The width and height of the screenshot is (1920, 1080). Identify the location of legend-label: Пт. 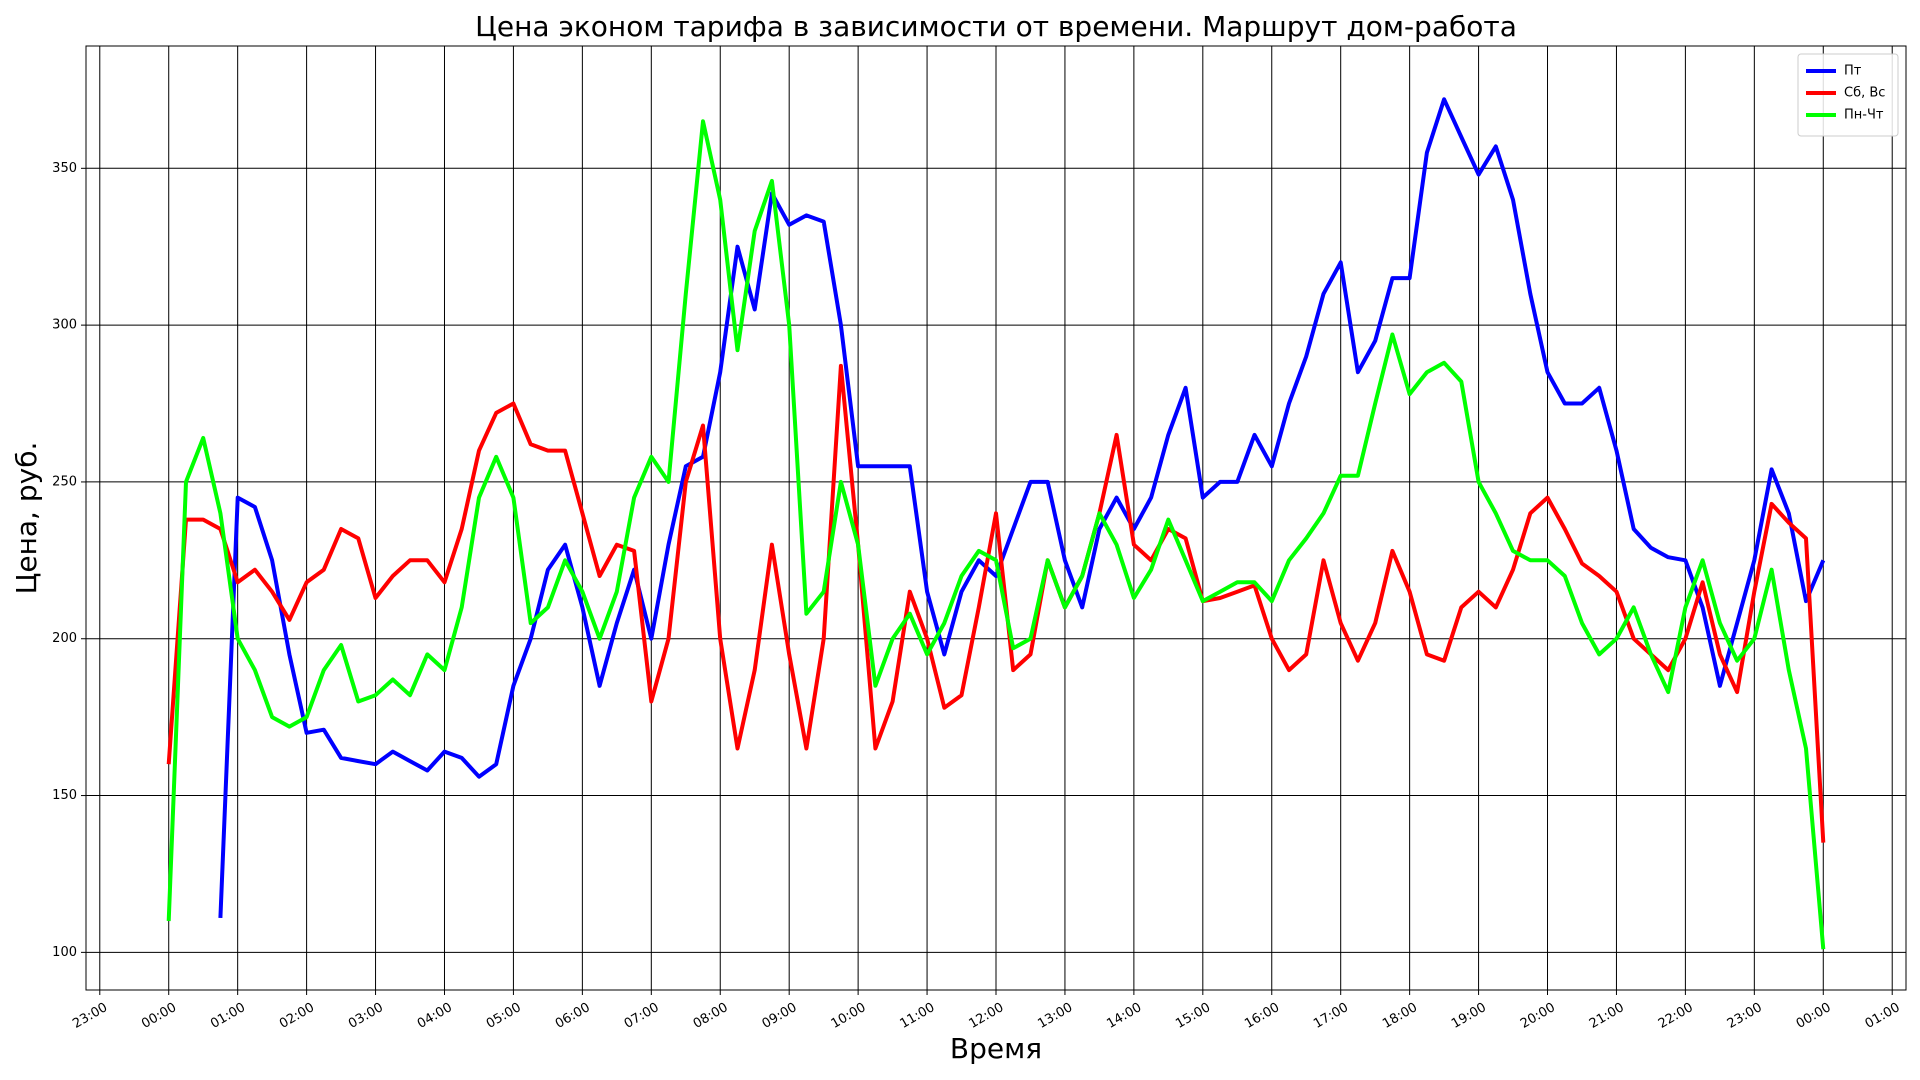
(1853, 71).